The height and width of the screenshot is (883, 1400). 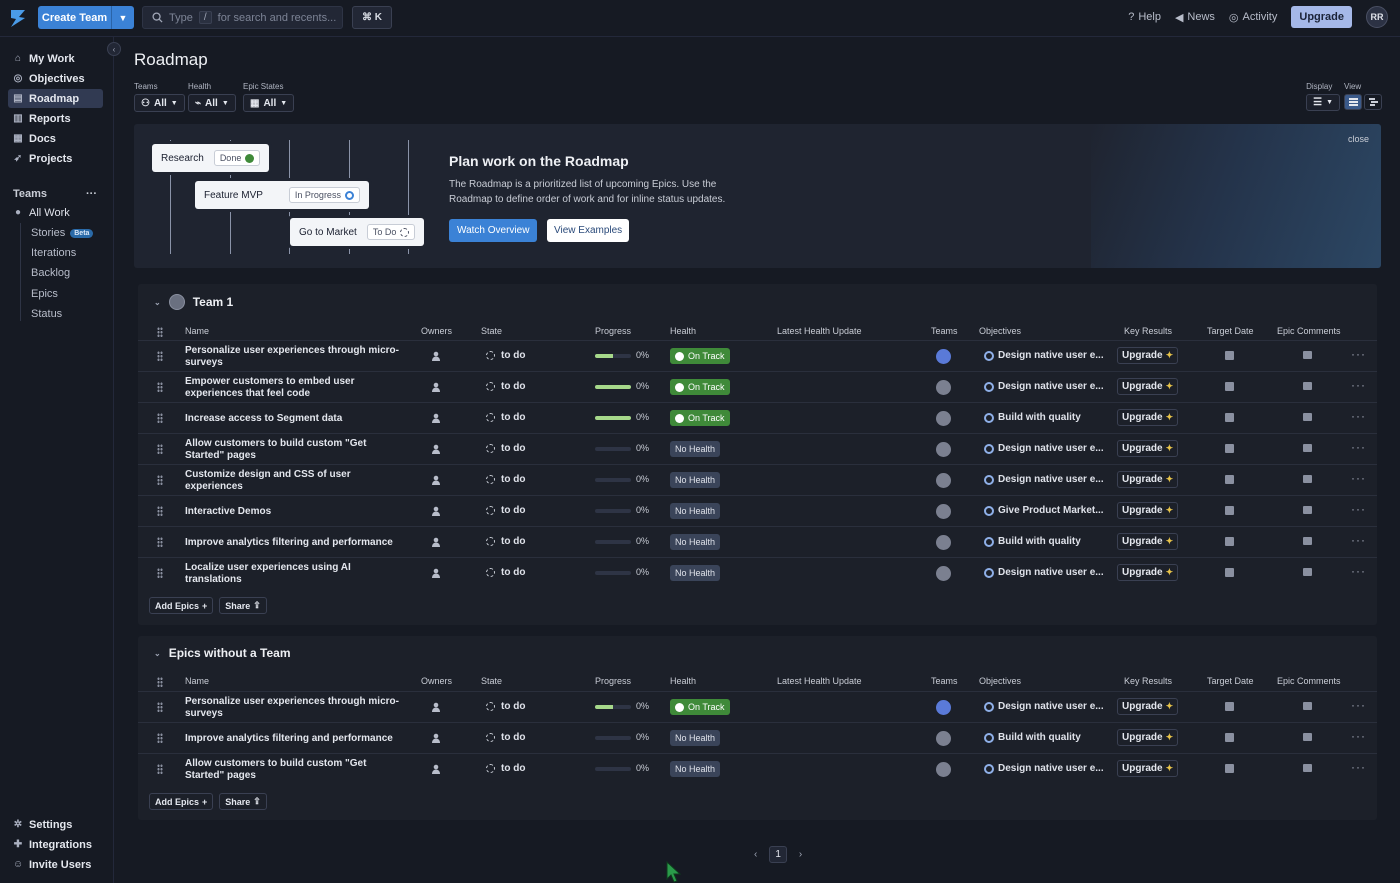 What do you see at coordinates (46, 314) in the screenshot?
I see `sidebar-item-status: Status` at bounding box center [46, 314].